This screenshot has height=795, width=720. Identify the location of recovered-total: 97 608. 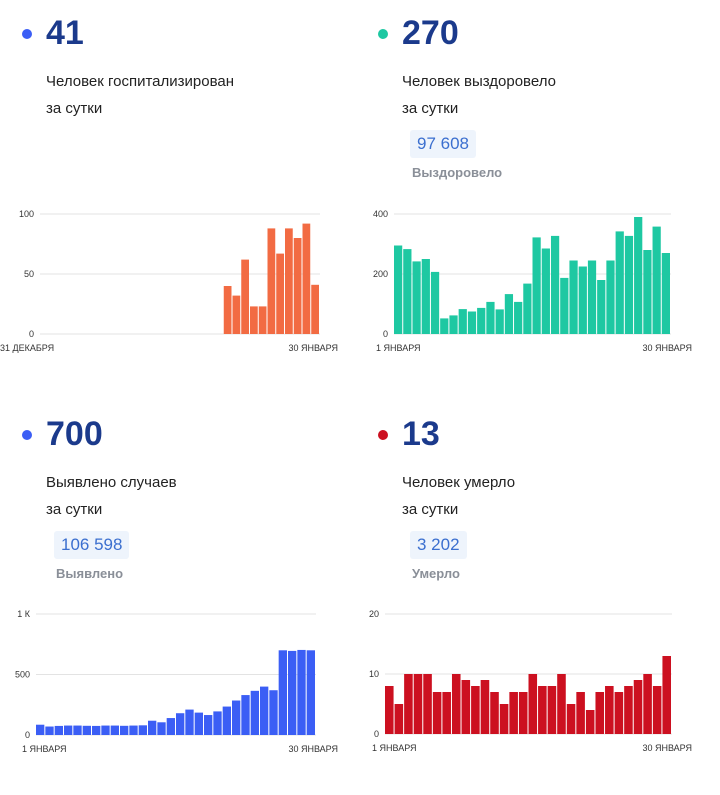
(443, 144).